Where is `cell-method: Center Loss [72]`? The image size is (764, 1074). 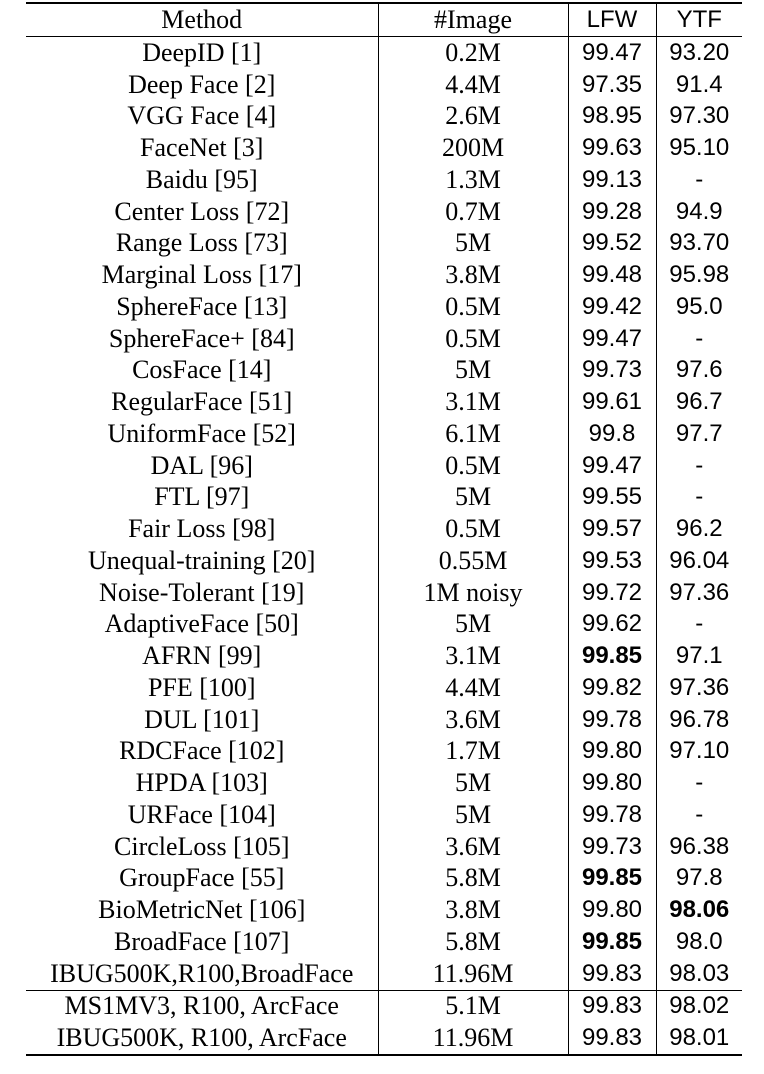 cell-method: Center Loss [72] is located at coordinates (202, 211).